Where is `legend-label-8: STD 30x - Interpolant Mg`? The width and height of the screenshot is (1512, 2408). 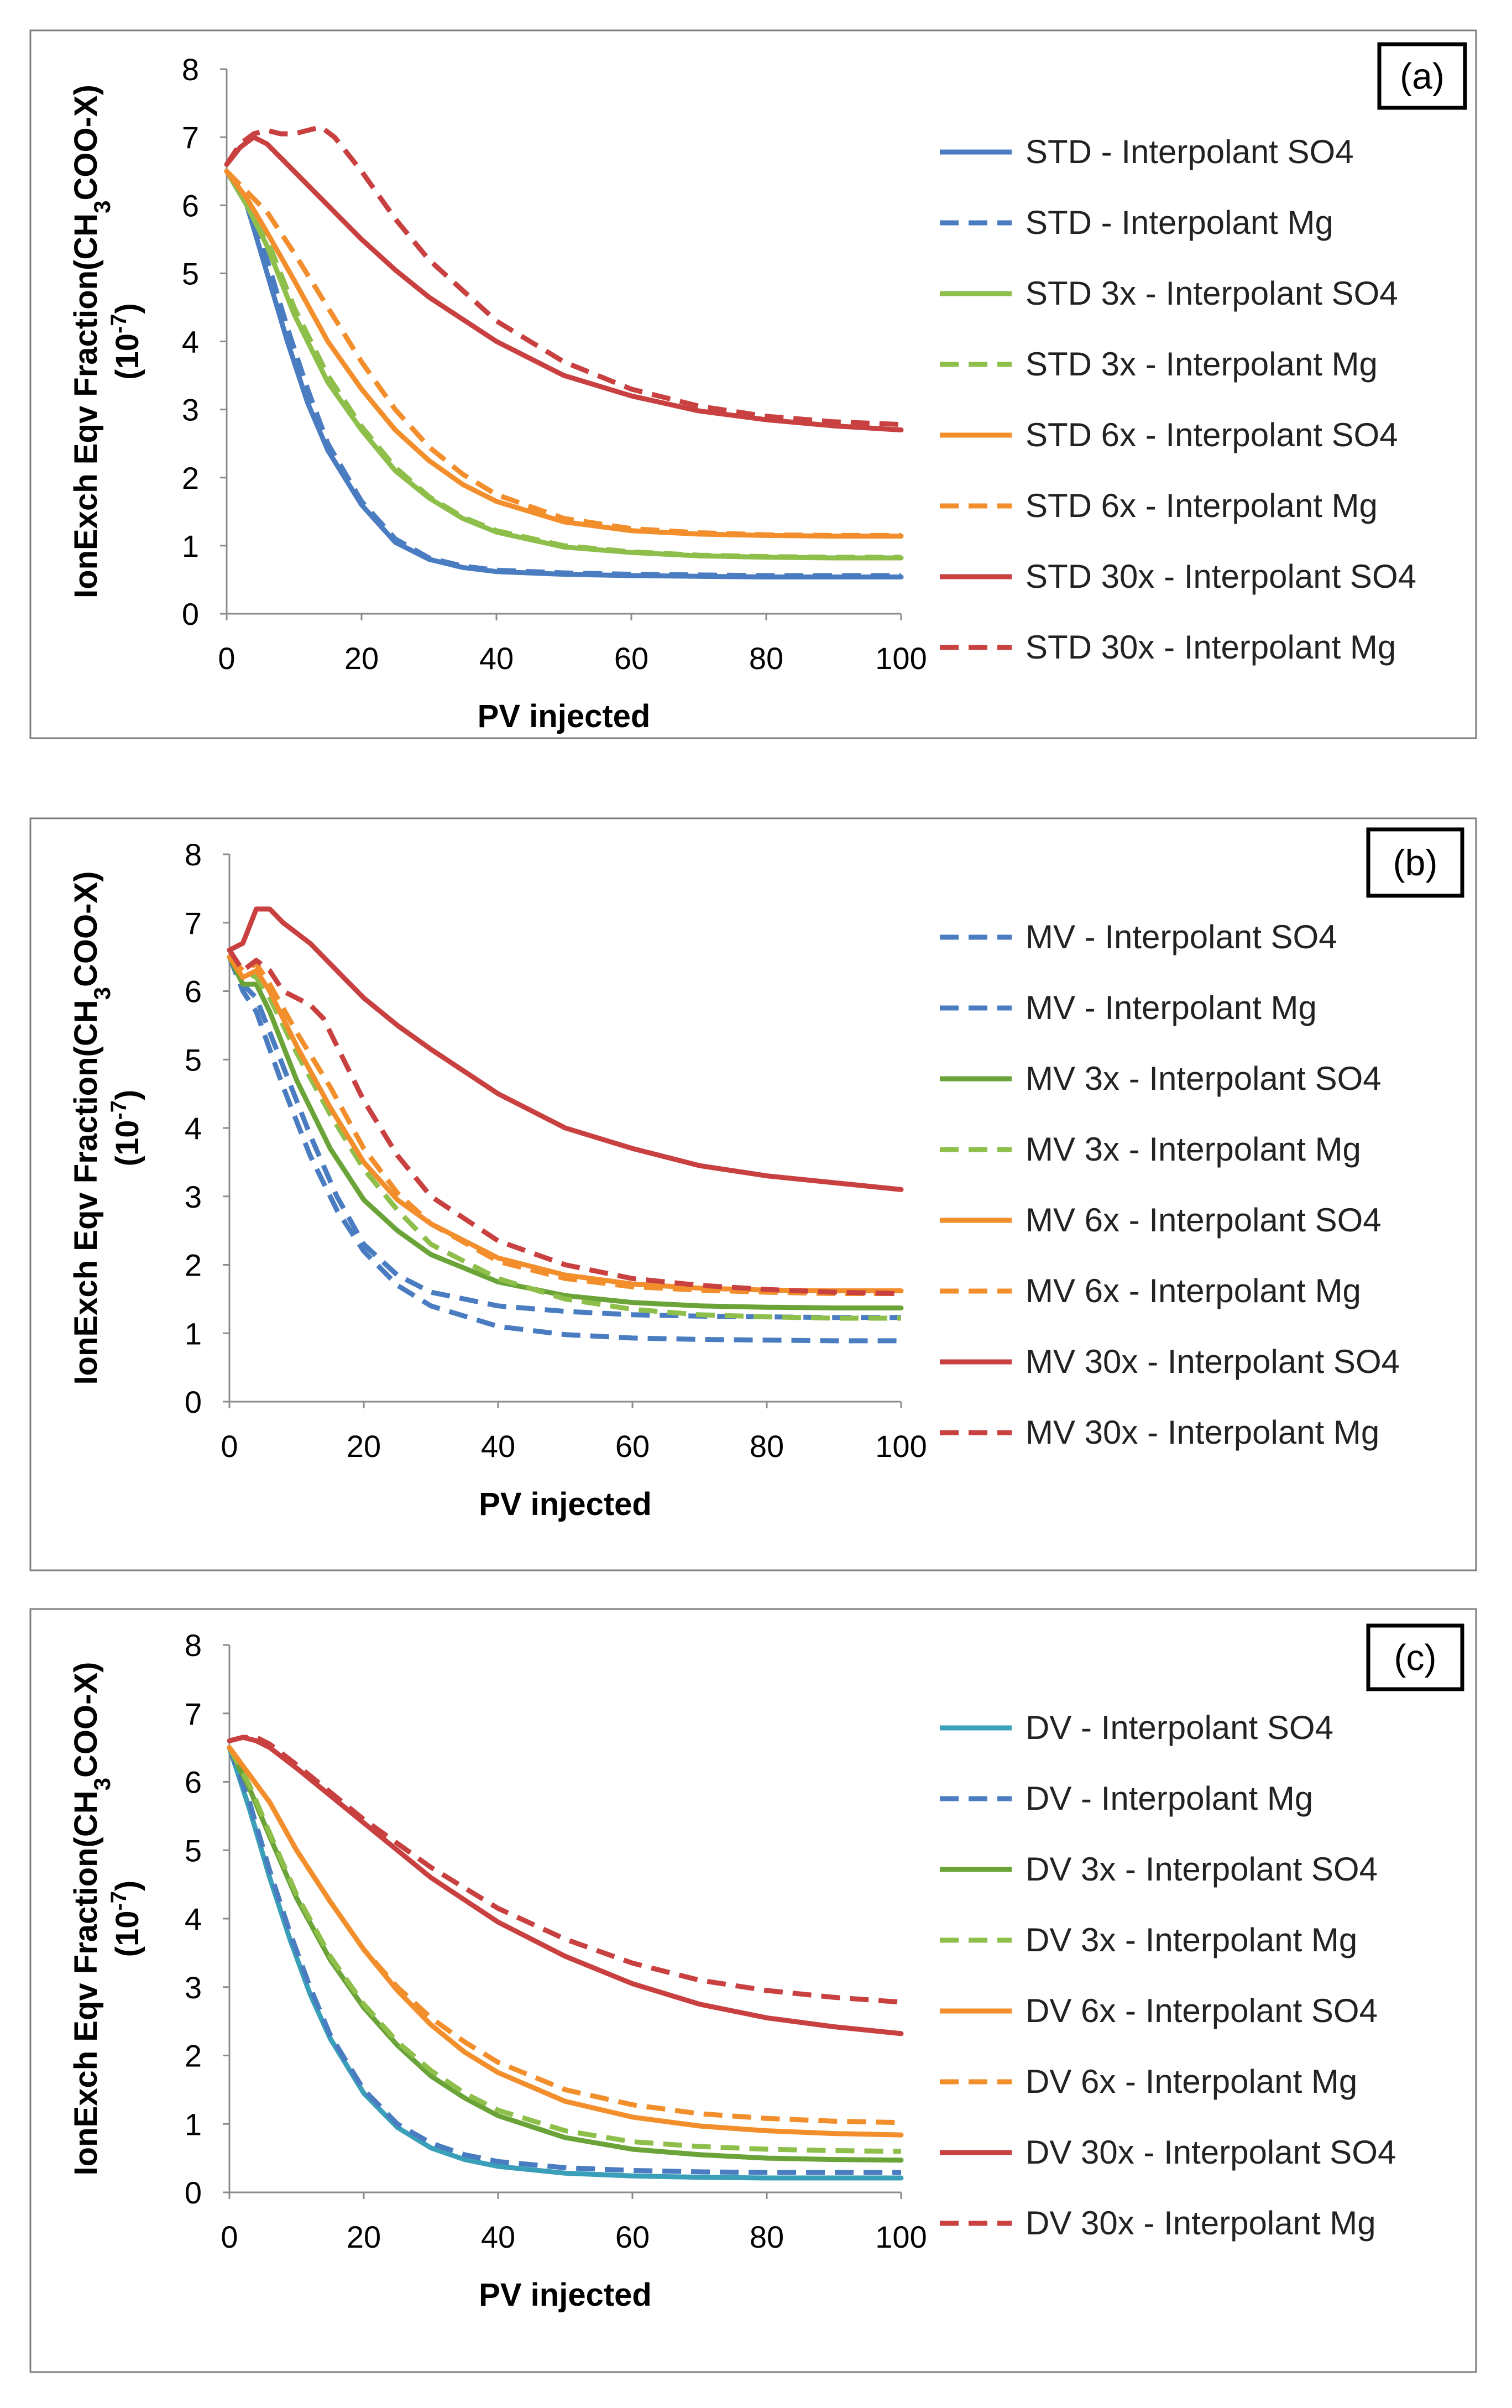
legend-label-8: STD 30x - Interpolant Mg is located at coordinates (1211, 647).